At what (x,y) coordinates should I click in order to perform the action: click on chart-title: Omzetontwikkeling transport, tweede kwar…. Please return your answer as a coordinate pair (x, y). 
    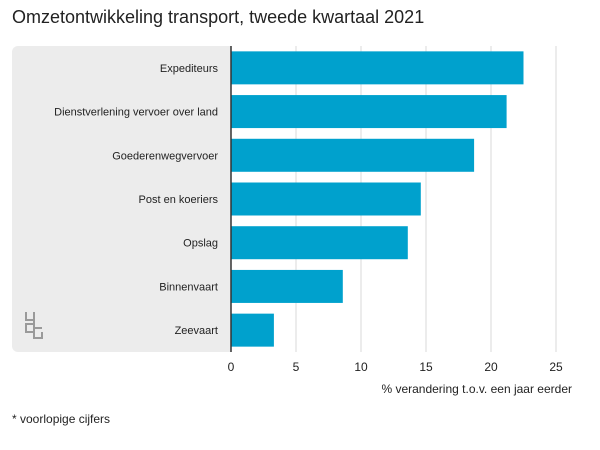
    Looking at the image, I should click on (218, 17).